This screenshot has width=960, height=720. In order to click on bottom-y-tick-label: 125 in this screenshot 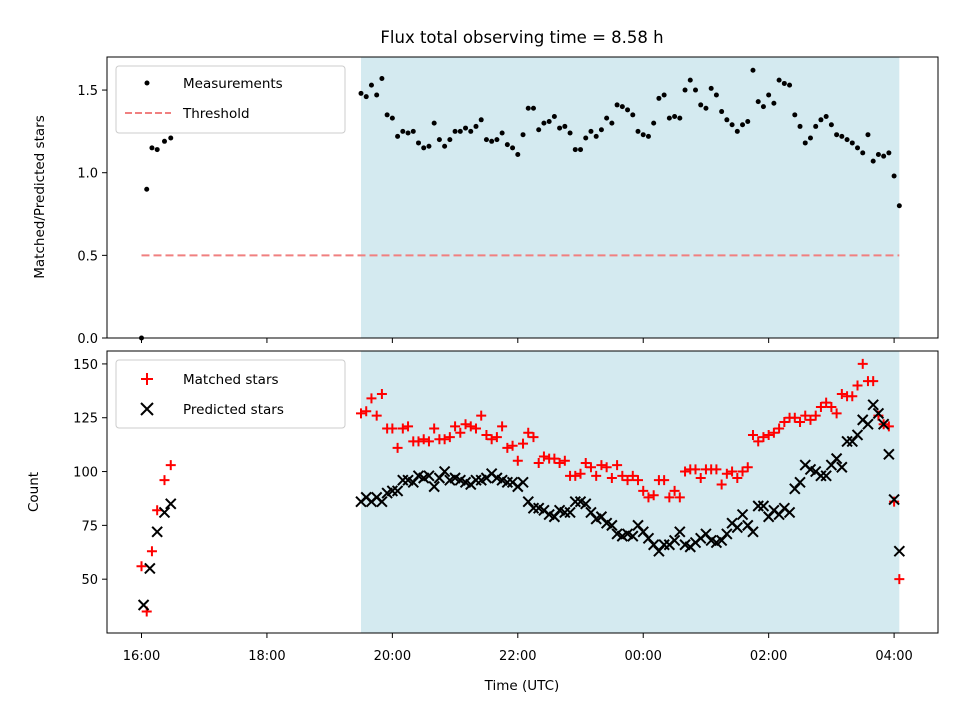, I will do `click(85, 419)`.